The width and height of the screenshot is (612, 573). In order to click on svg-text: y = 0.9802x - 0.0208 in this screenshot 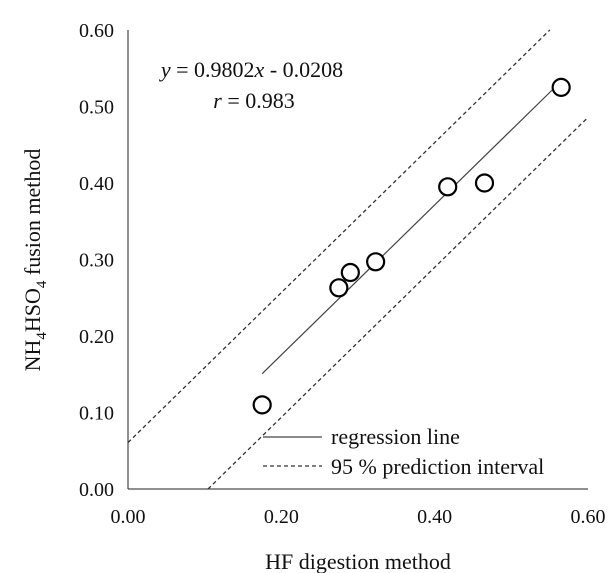, I will do `click(251, 69)`.